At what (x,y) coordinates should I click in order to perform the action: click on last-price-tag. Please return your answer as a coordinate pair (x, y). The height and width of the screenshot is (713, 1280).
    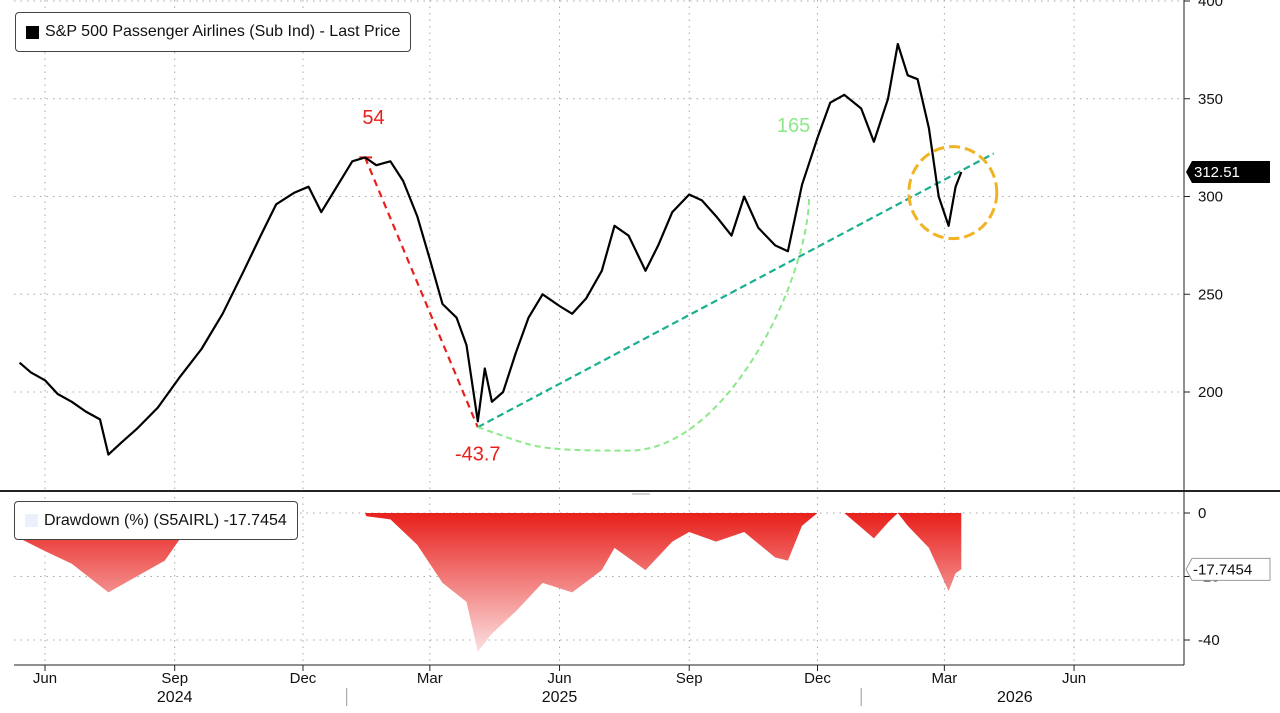
    Looking at the image, I should click on (1228, 172).